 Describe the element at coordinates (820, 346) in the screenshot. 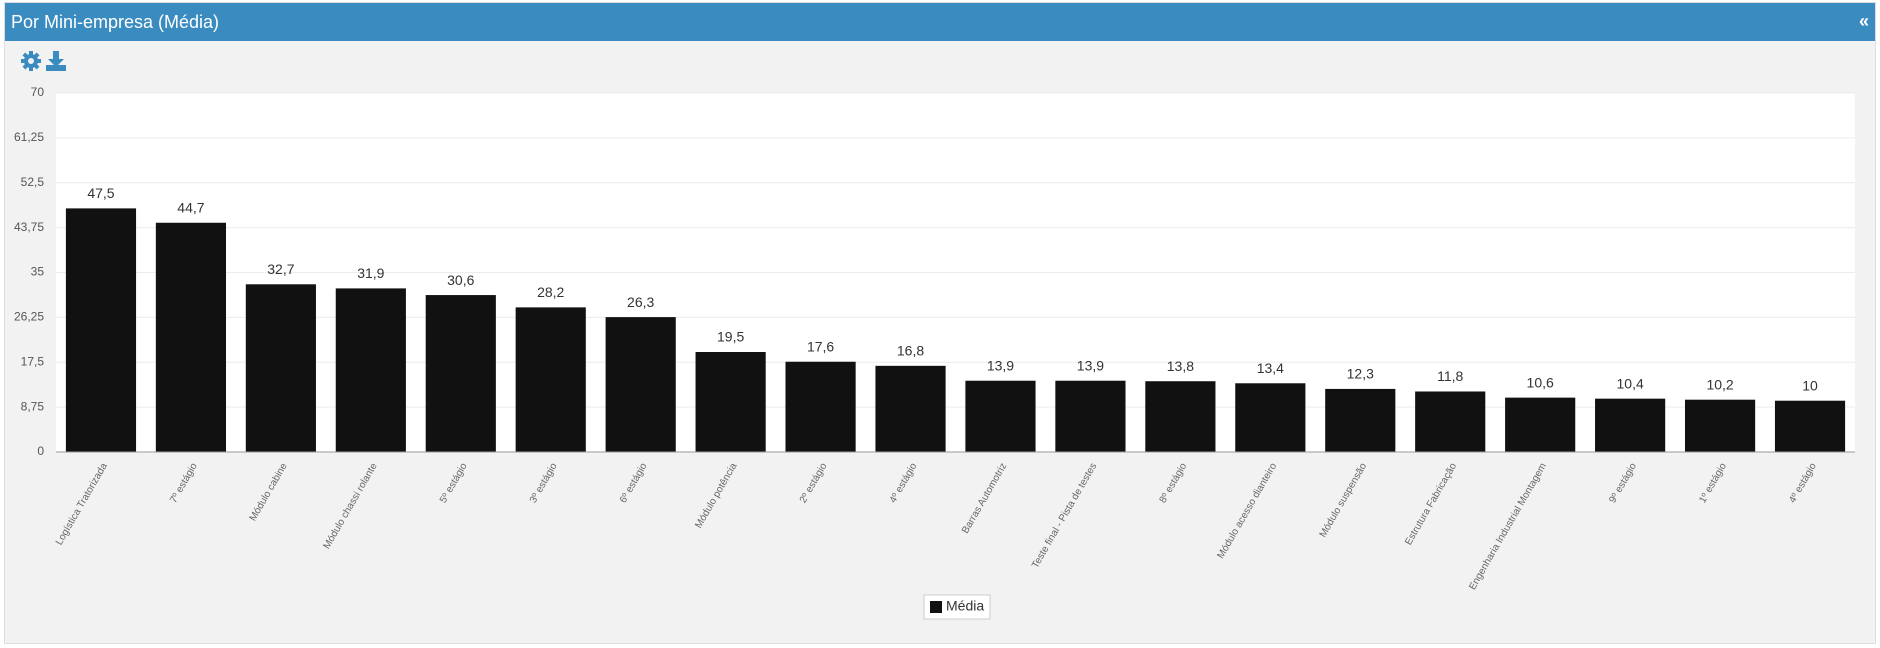

I see `value-label: 17,6` at that location.